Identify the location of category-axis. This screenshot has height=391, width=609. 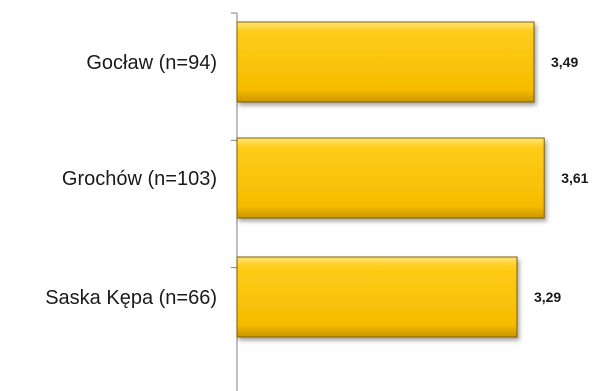
(234, 201).